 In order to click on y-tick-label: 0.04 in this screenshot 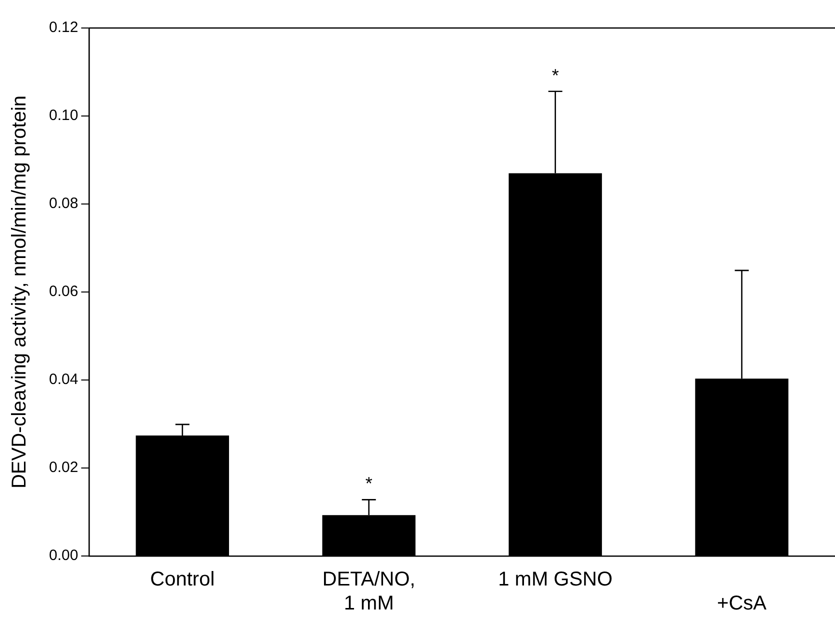, I will do `click(63, 379)`.